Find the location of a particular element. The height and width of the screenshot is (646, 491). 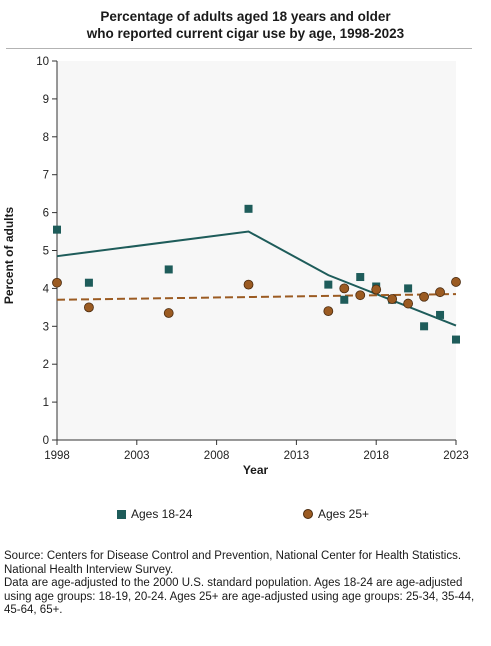

x-tick-label: 2003 is located at coordinates (137, 456).